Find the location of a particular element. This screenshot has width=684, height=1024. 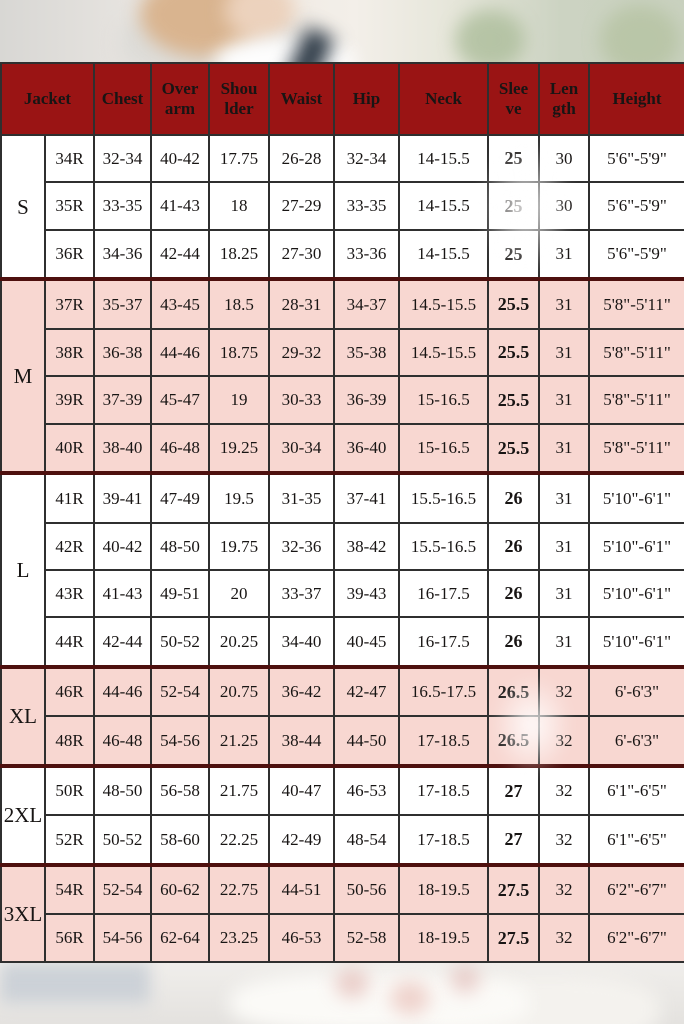

size-code-cell: 35R is located at coordinates (69, 206).